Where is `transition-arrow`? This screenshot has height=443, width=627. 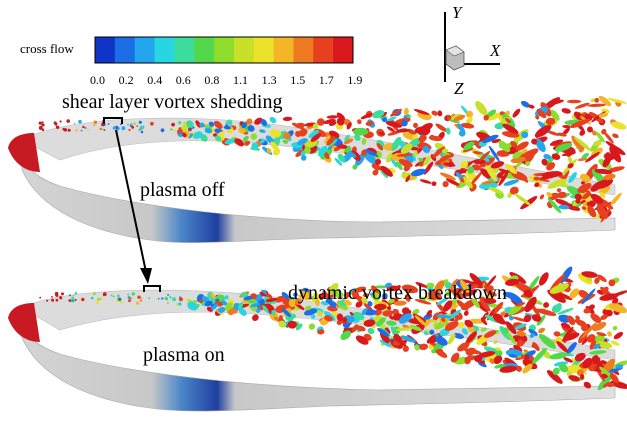
transition-arrow is located at coordinates (131, 201).